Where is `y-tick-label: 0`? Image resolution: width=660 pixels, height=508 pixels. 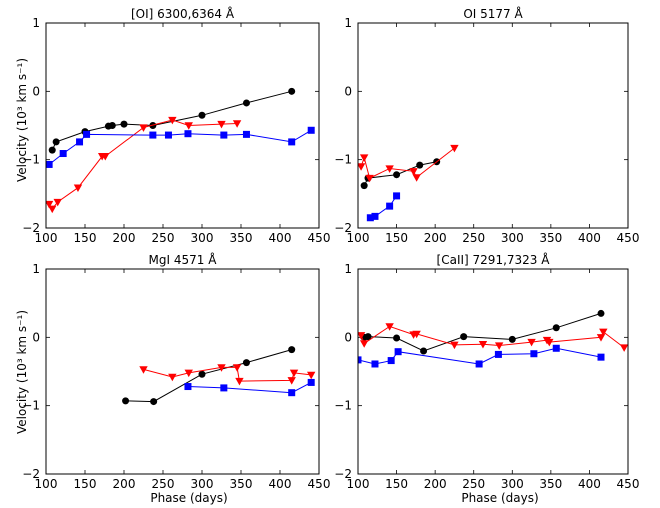 y-tick-label: 0 is located at coordinates (348, 337).